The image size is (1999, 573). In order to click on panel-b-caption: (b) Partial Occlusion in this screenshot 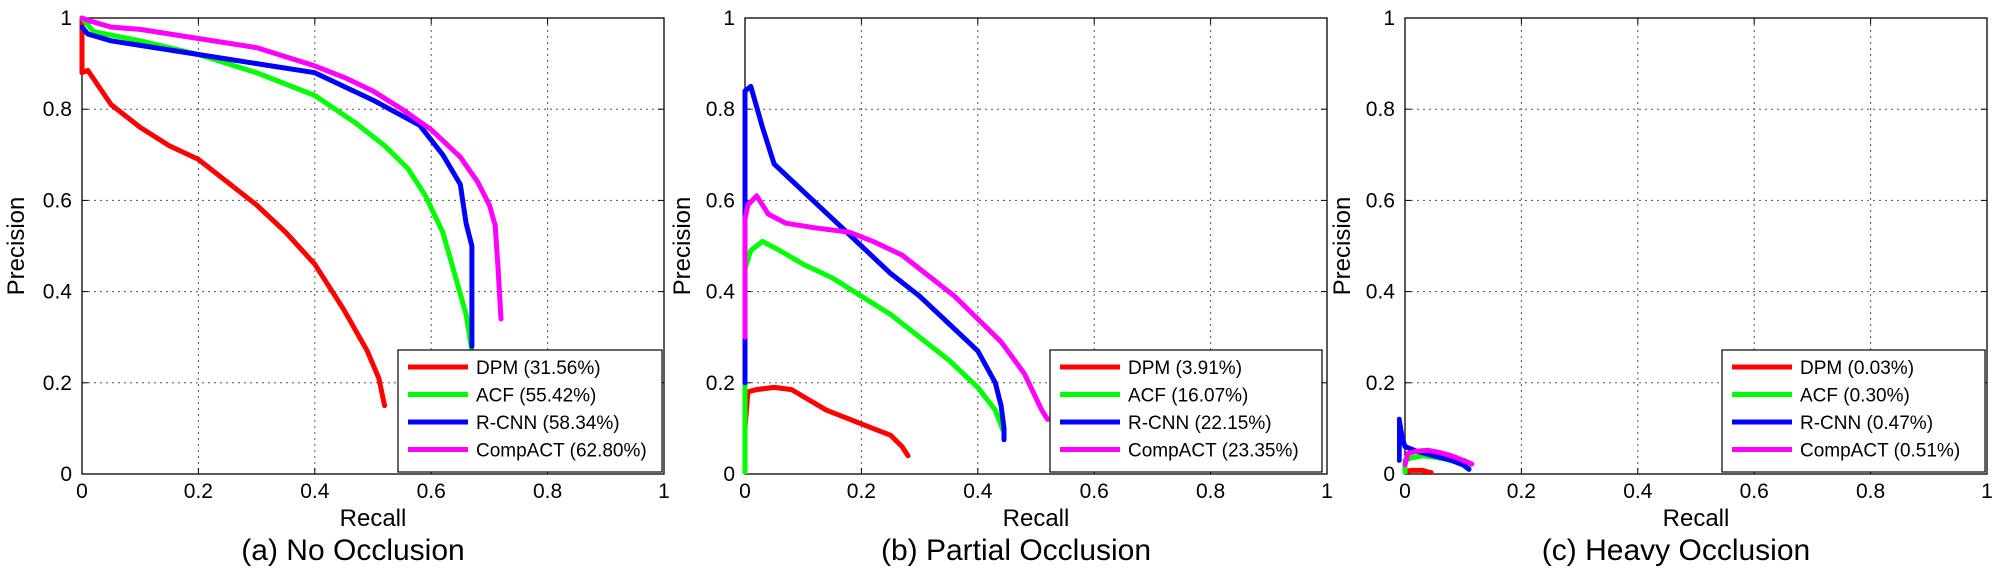, I will do `click(1016, 550)`.